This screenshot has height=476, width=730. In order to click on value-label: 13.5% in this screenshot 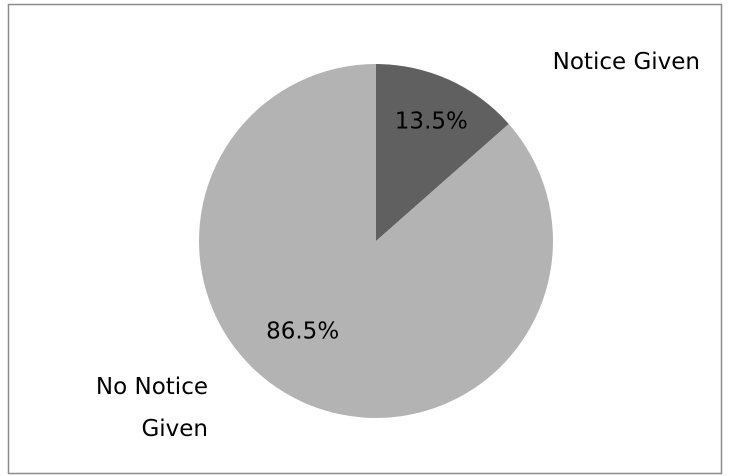, I will do `click(431, 122)`.